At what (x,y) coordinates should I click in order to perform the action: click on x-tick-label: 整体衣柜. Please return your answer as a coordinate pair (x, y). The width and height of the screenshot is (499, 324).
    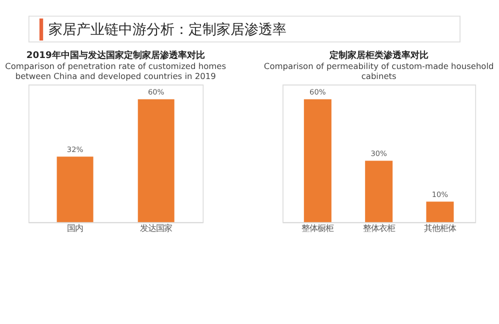
    Looking at the image, I should click on (378, 227).